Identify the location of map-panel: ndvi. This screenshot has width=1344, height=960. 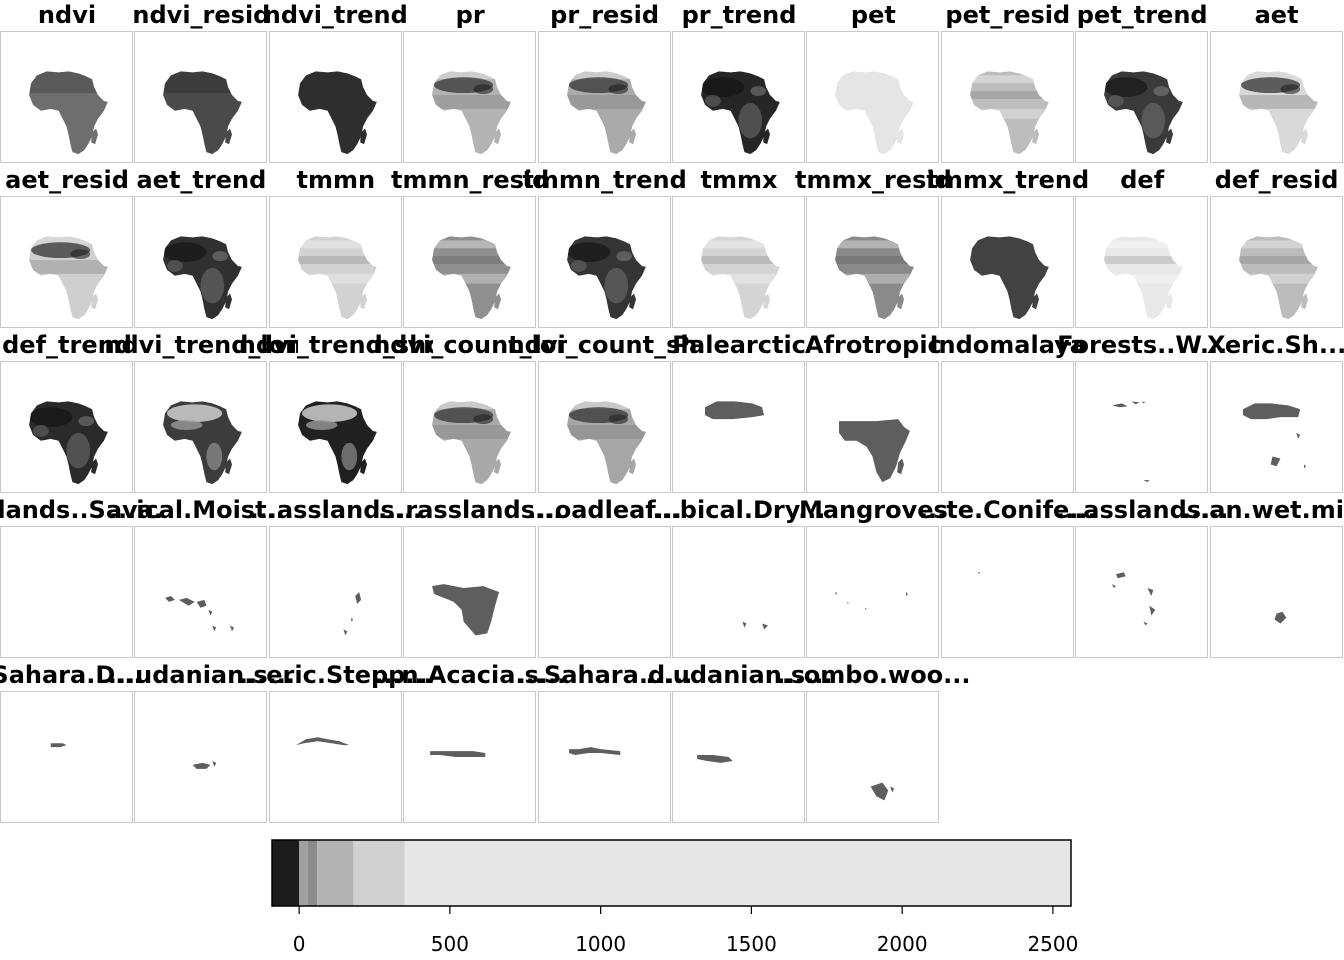
(67, 82).